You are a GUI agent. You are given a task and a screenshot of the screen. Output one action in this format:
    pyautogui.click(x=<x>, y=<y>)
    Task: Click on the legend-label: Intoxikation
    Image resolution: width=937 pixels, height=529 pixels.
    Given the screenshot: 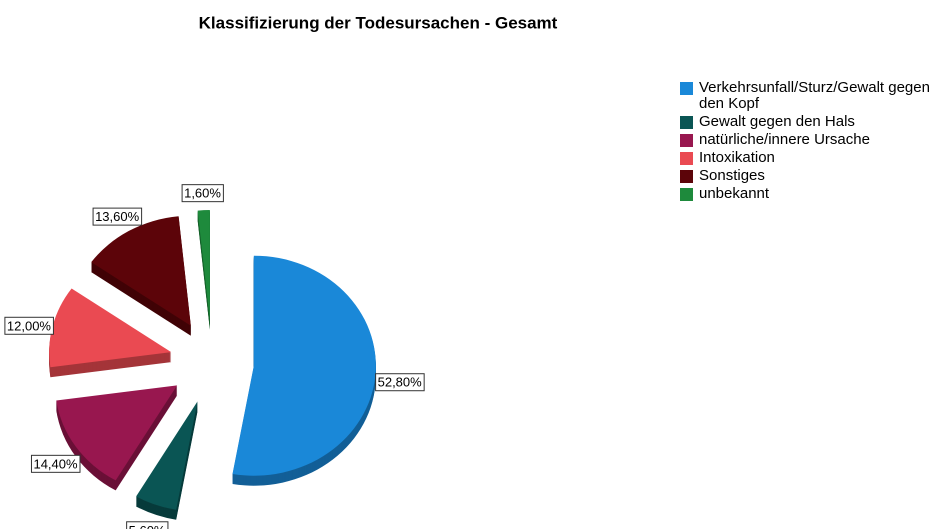 What is the action you would take?
    pyautogui.click(x=737, y=157)
    